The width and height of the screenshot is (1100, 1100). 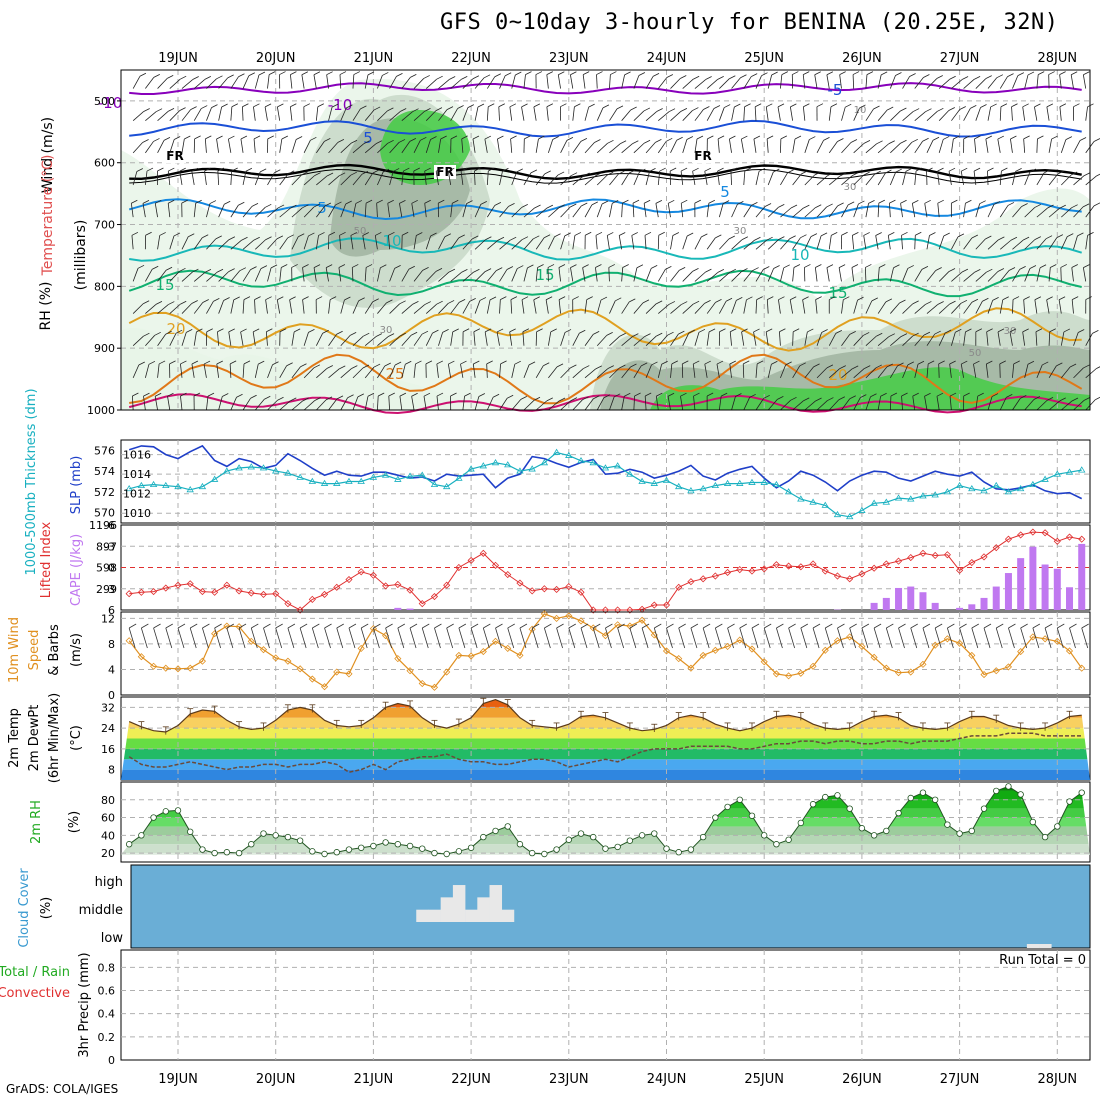 I want to click on rh-contour-label: 30, so click(x=386, y=330).